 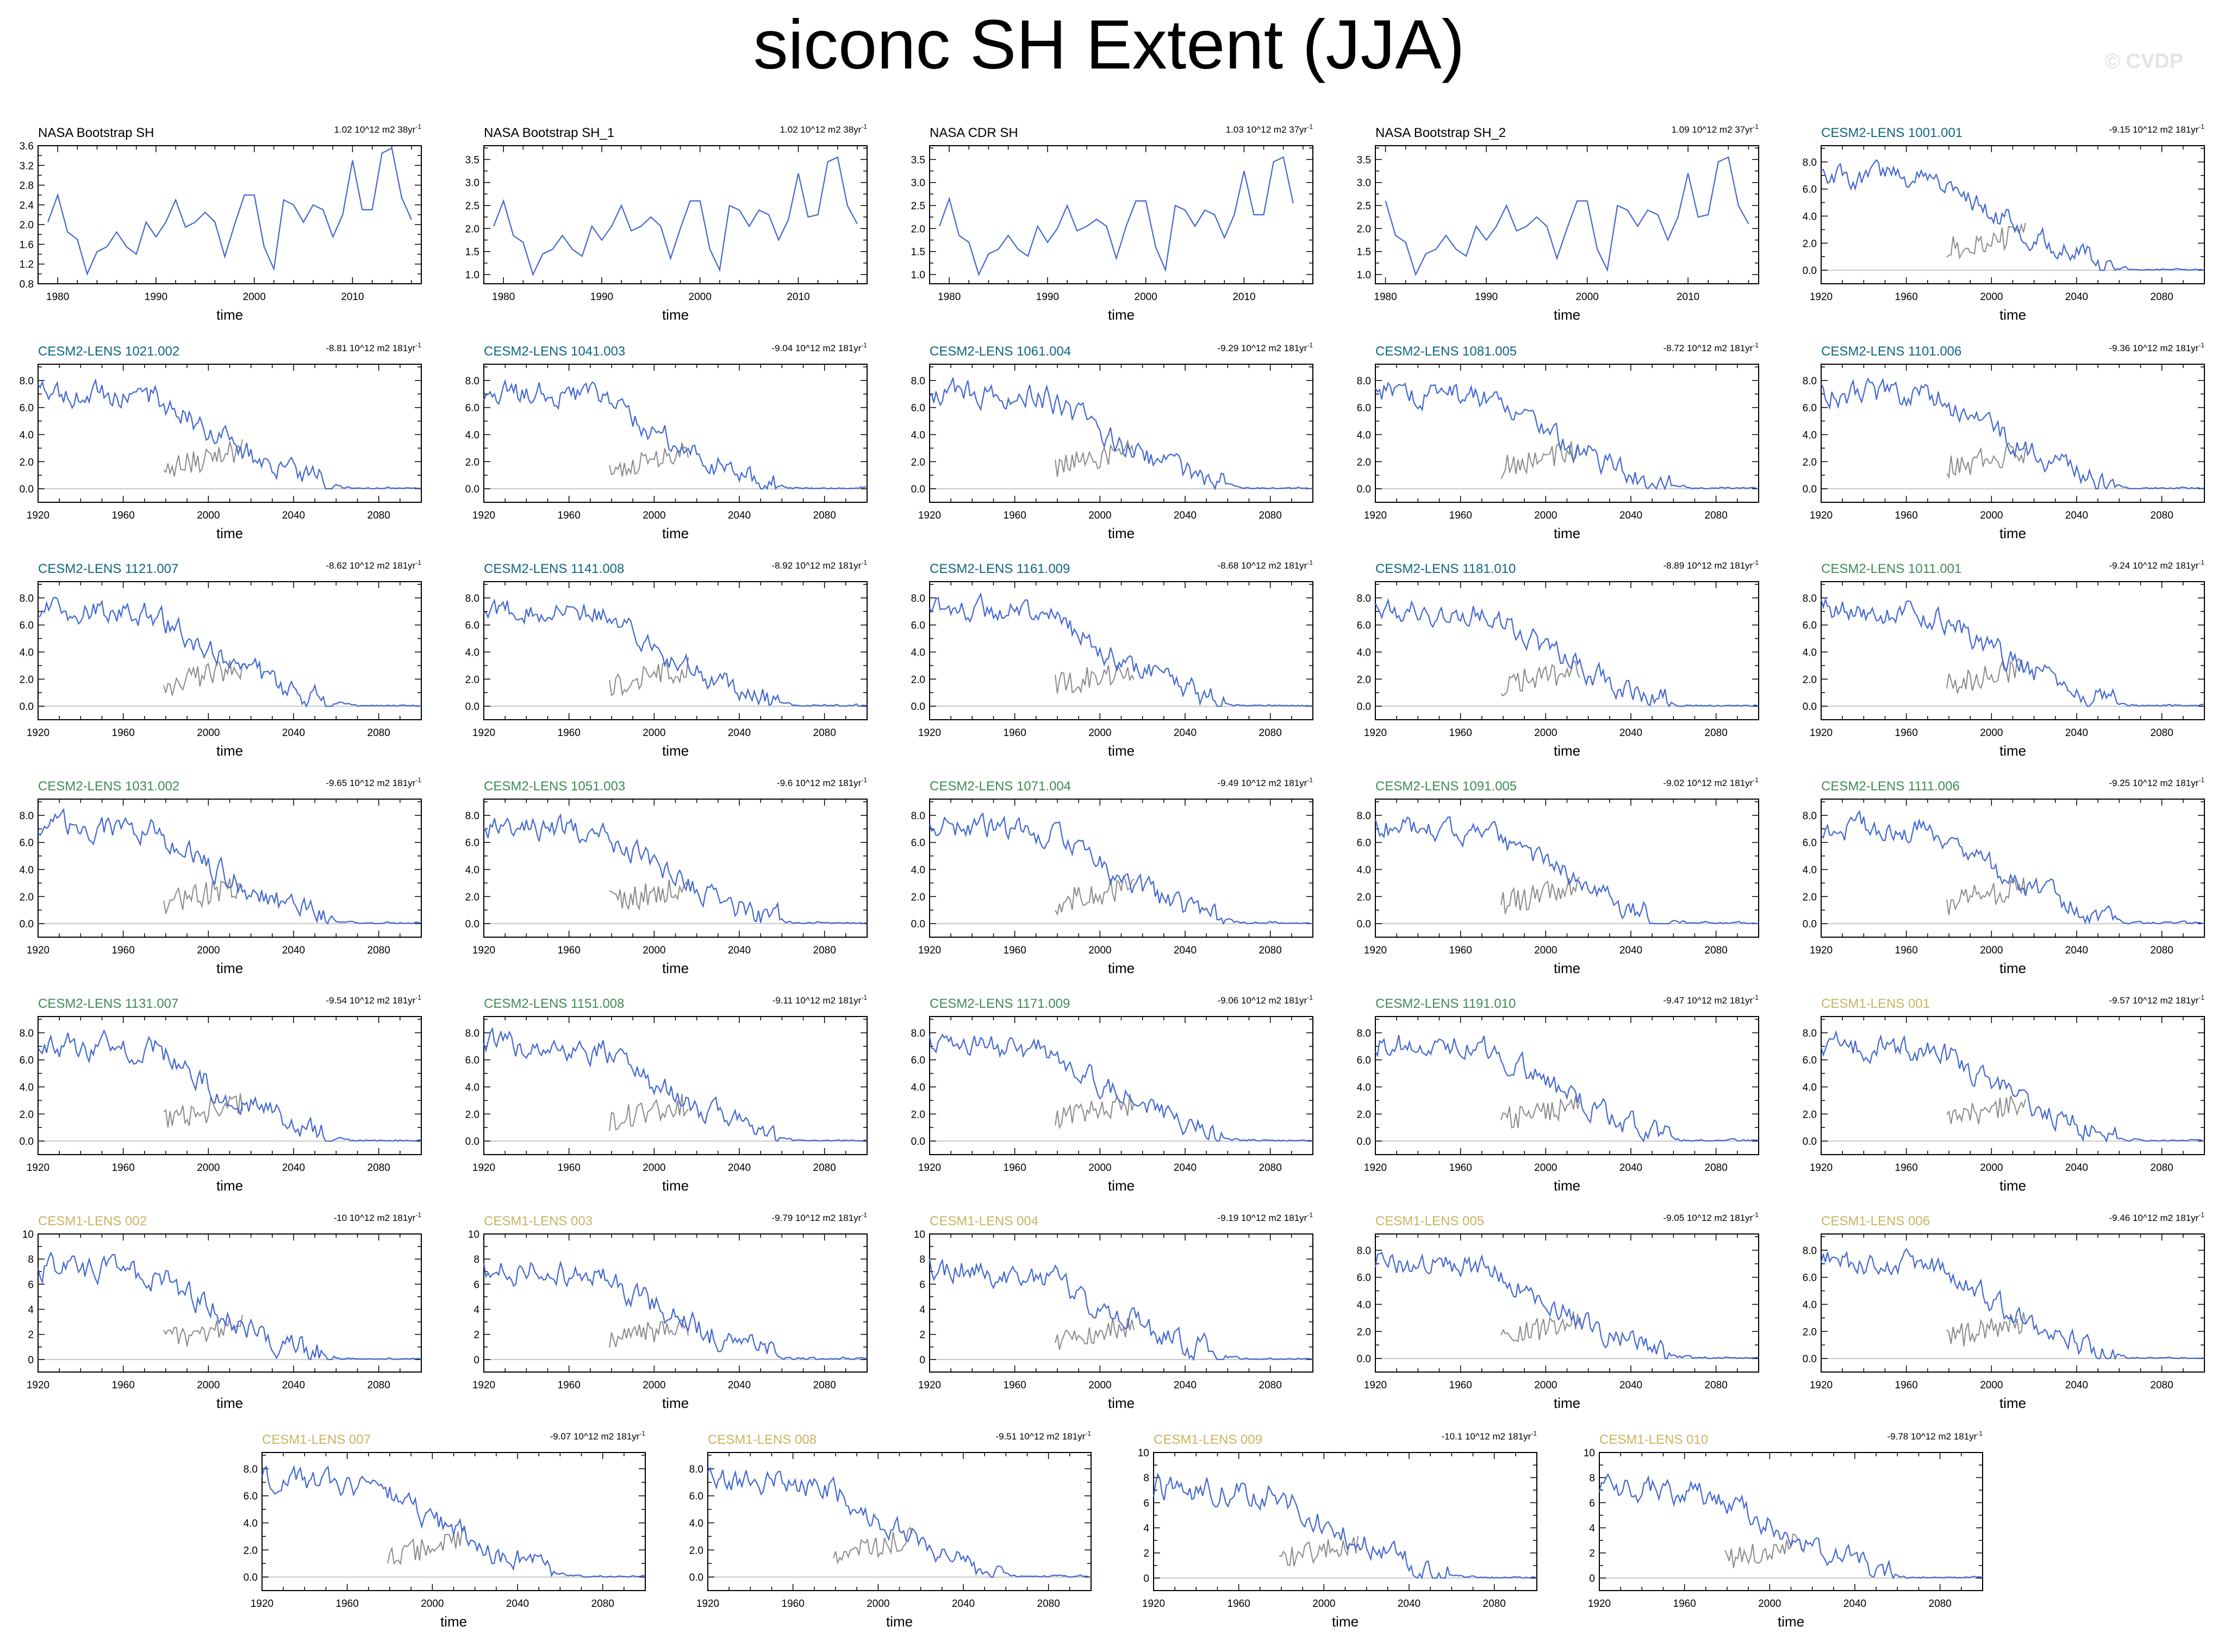 What do you see at coordinates (974, 133) in the screenshot?
I see `panel-title: NASA CDR SH` at bounding box center [974, 133].